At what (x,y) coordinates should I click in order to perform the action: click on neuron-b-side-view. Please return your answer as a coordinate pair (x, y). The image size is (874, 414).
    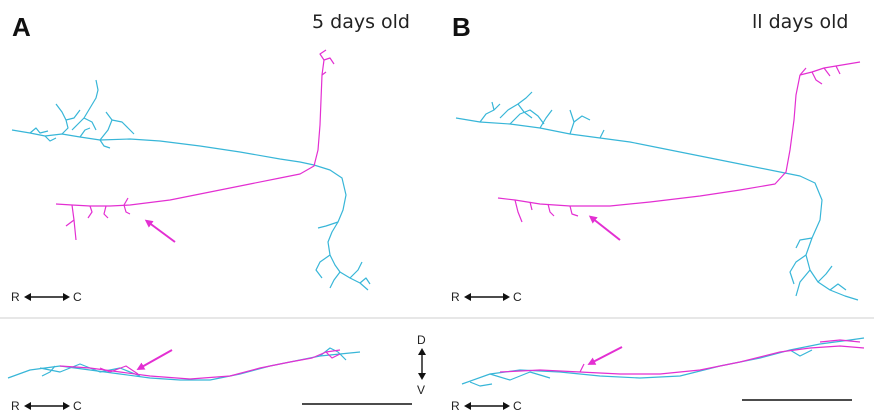
    Looking at the image, I should click on (663, 362).